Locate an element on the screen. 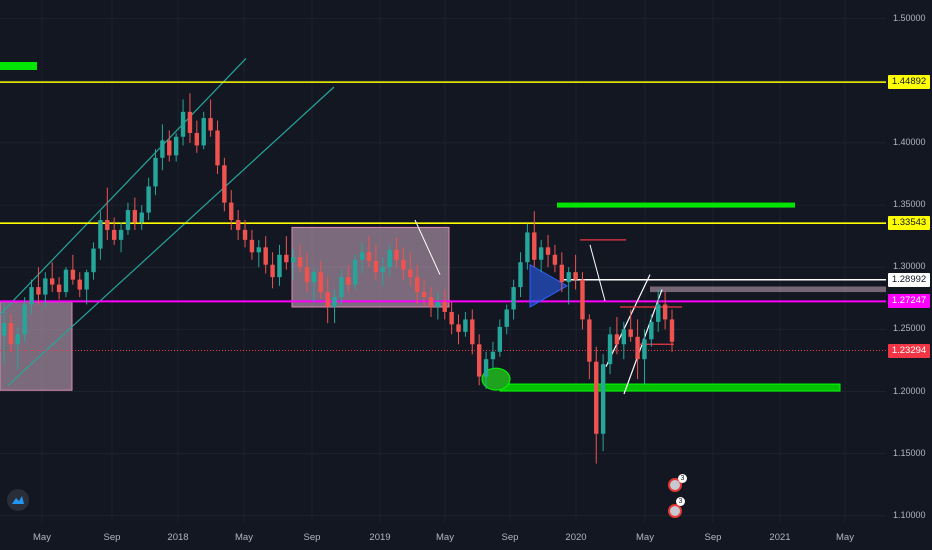 This screenshot has height=550, width=932. ray-zone is located at coordinates (768, 289).